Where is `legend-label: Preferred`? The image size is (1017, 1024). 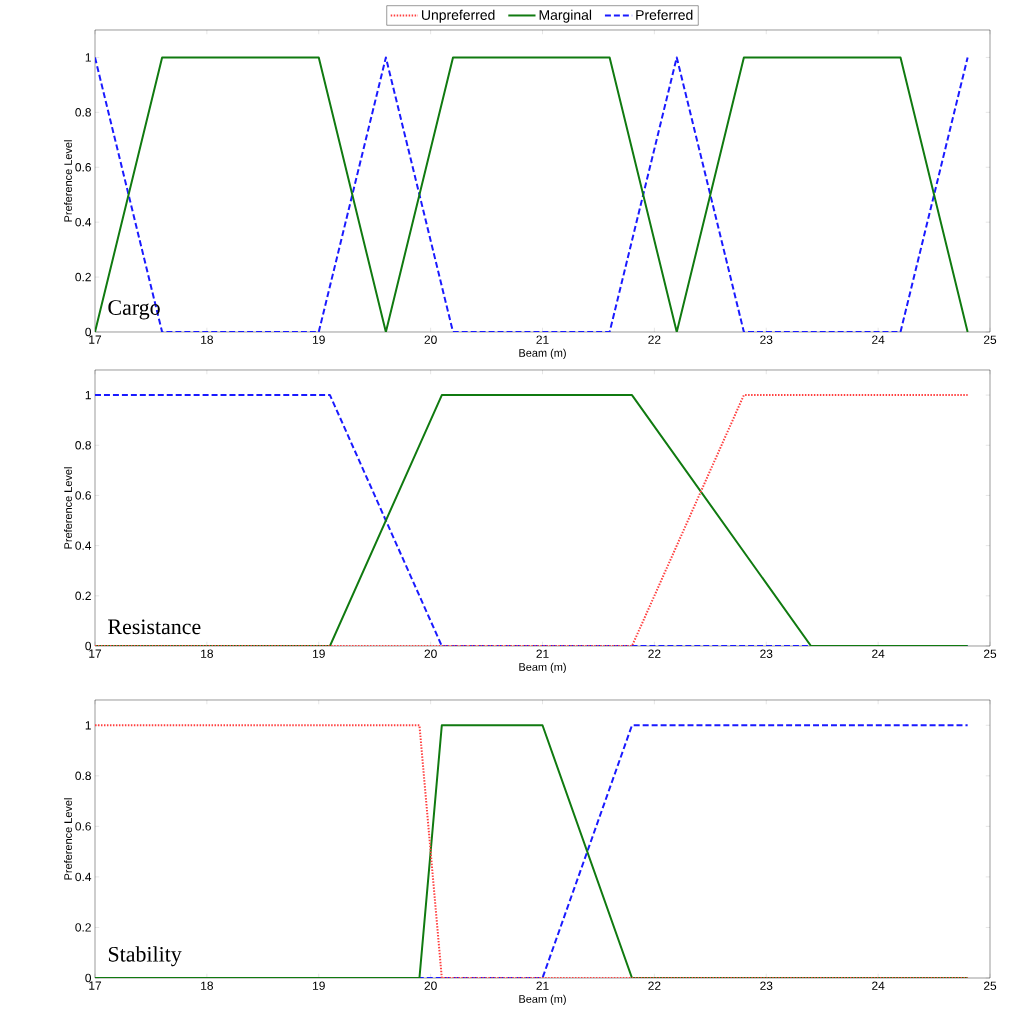
legend-label: Preferred is located at coordinates (664, 14).